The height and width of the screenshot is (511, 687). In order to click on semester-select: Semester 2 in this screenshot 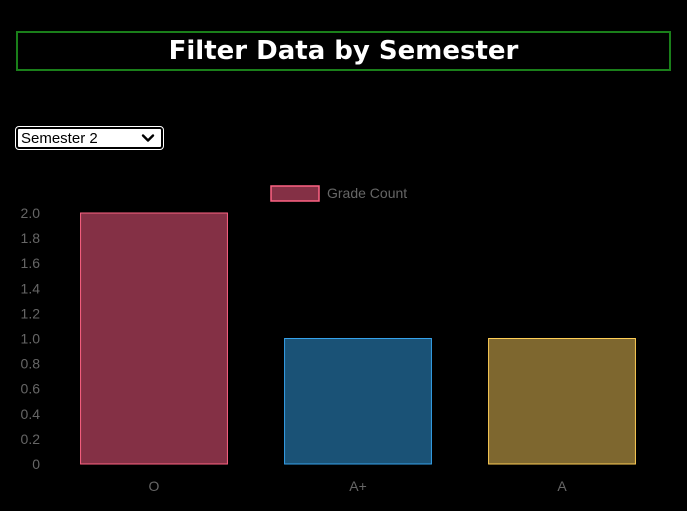, I will do `click(89, 138)`.